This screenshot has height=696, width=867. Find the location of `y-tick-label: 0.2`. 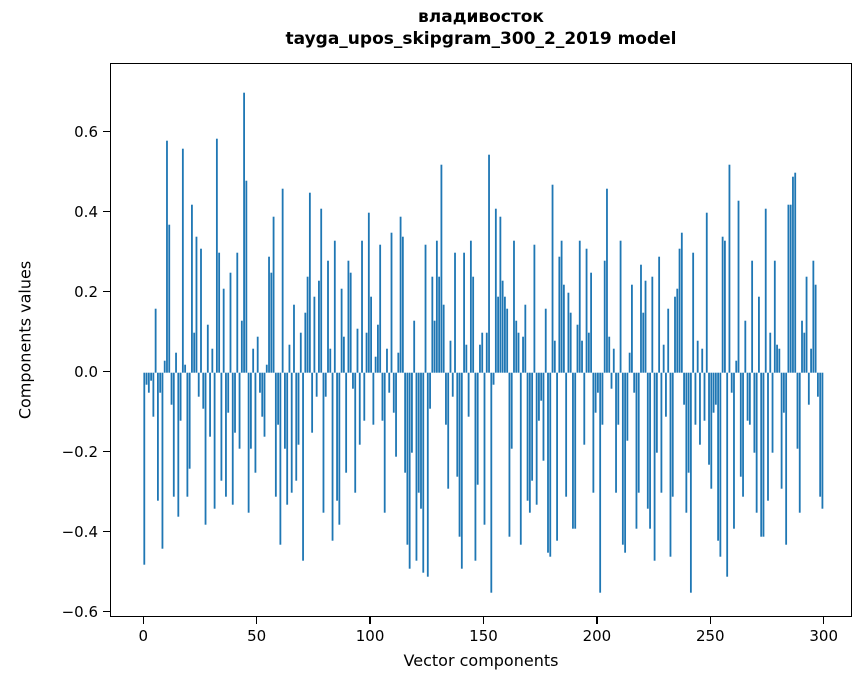

y-tick-label: 0.2 is located at coordinates (86, 291).